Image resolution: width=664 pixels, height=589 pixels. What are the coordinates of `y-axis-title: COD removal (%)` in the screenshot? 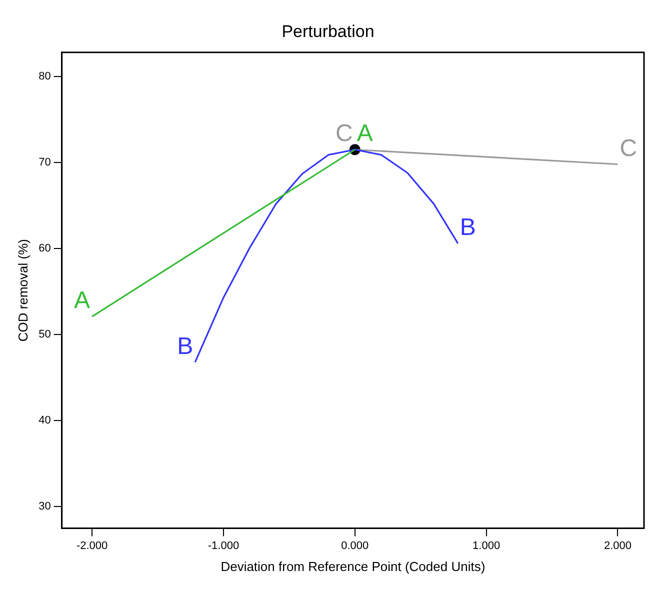 It's located at (22, 290).